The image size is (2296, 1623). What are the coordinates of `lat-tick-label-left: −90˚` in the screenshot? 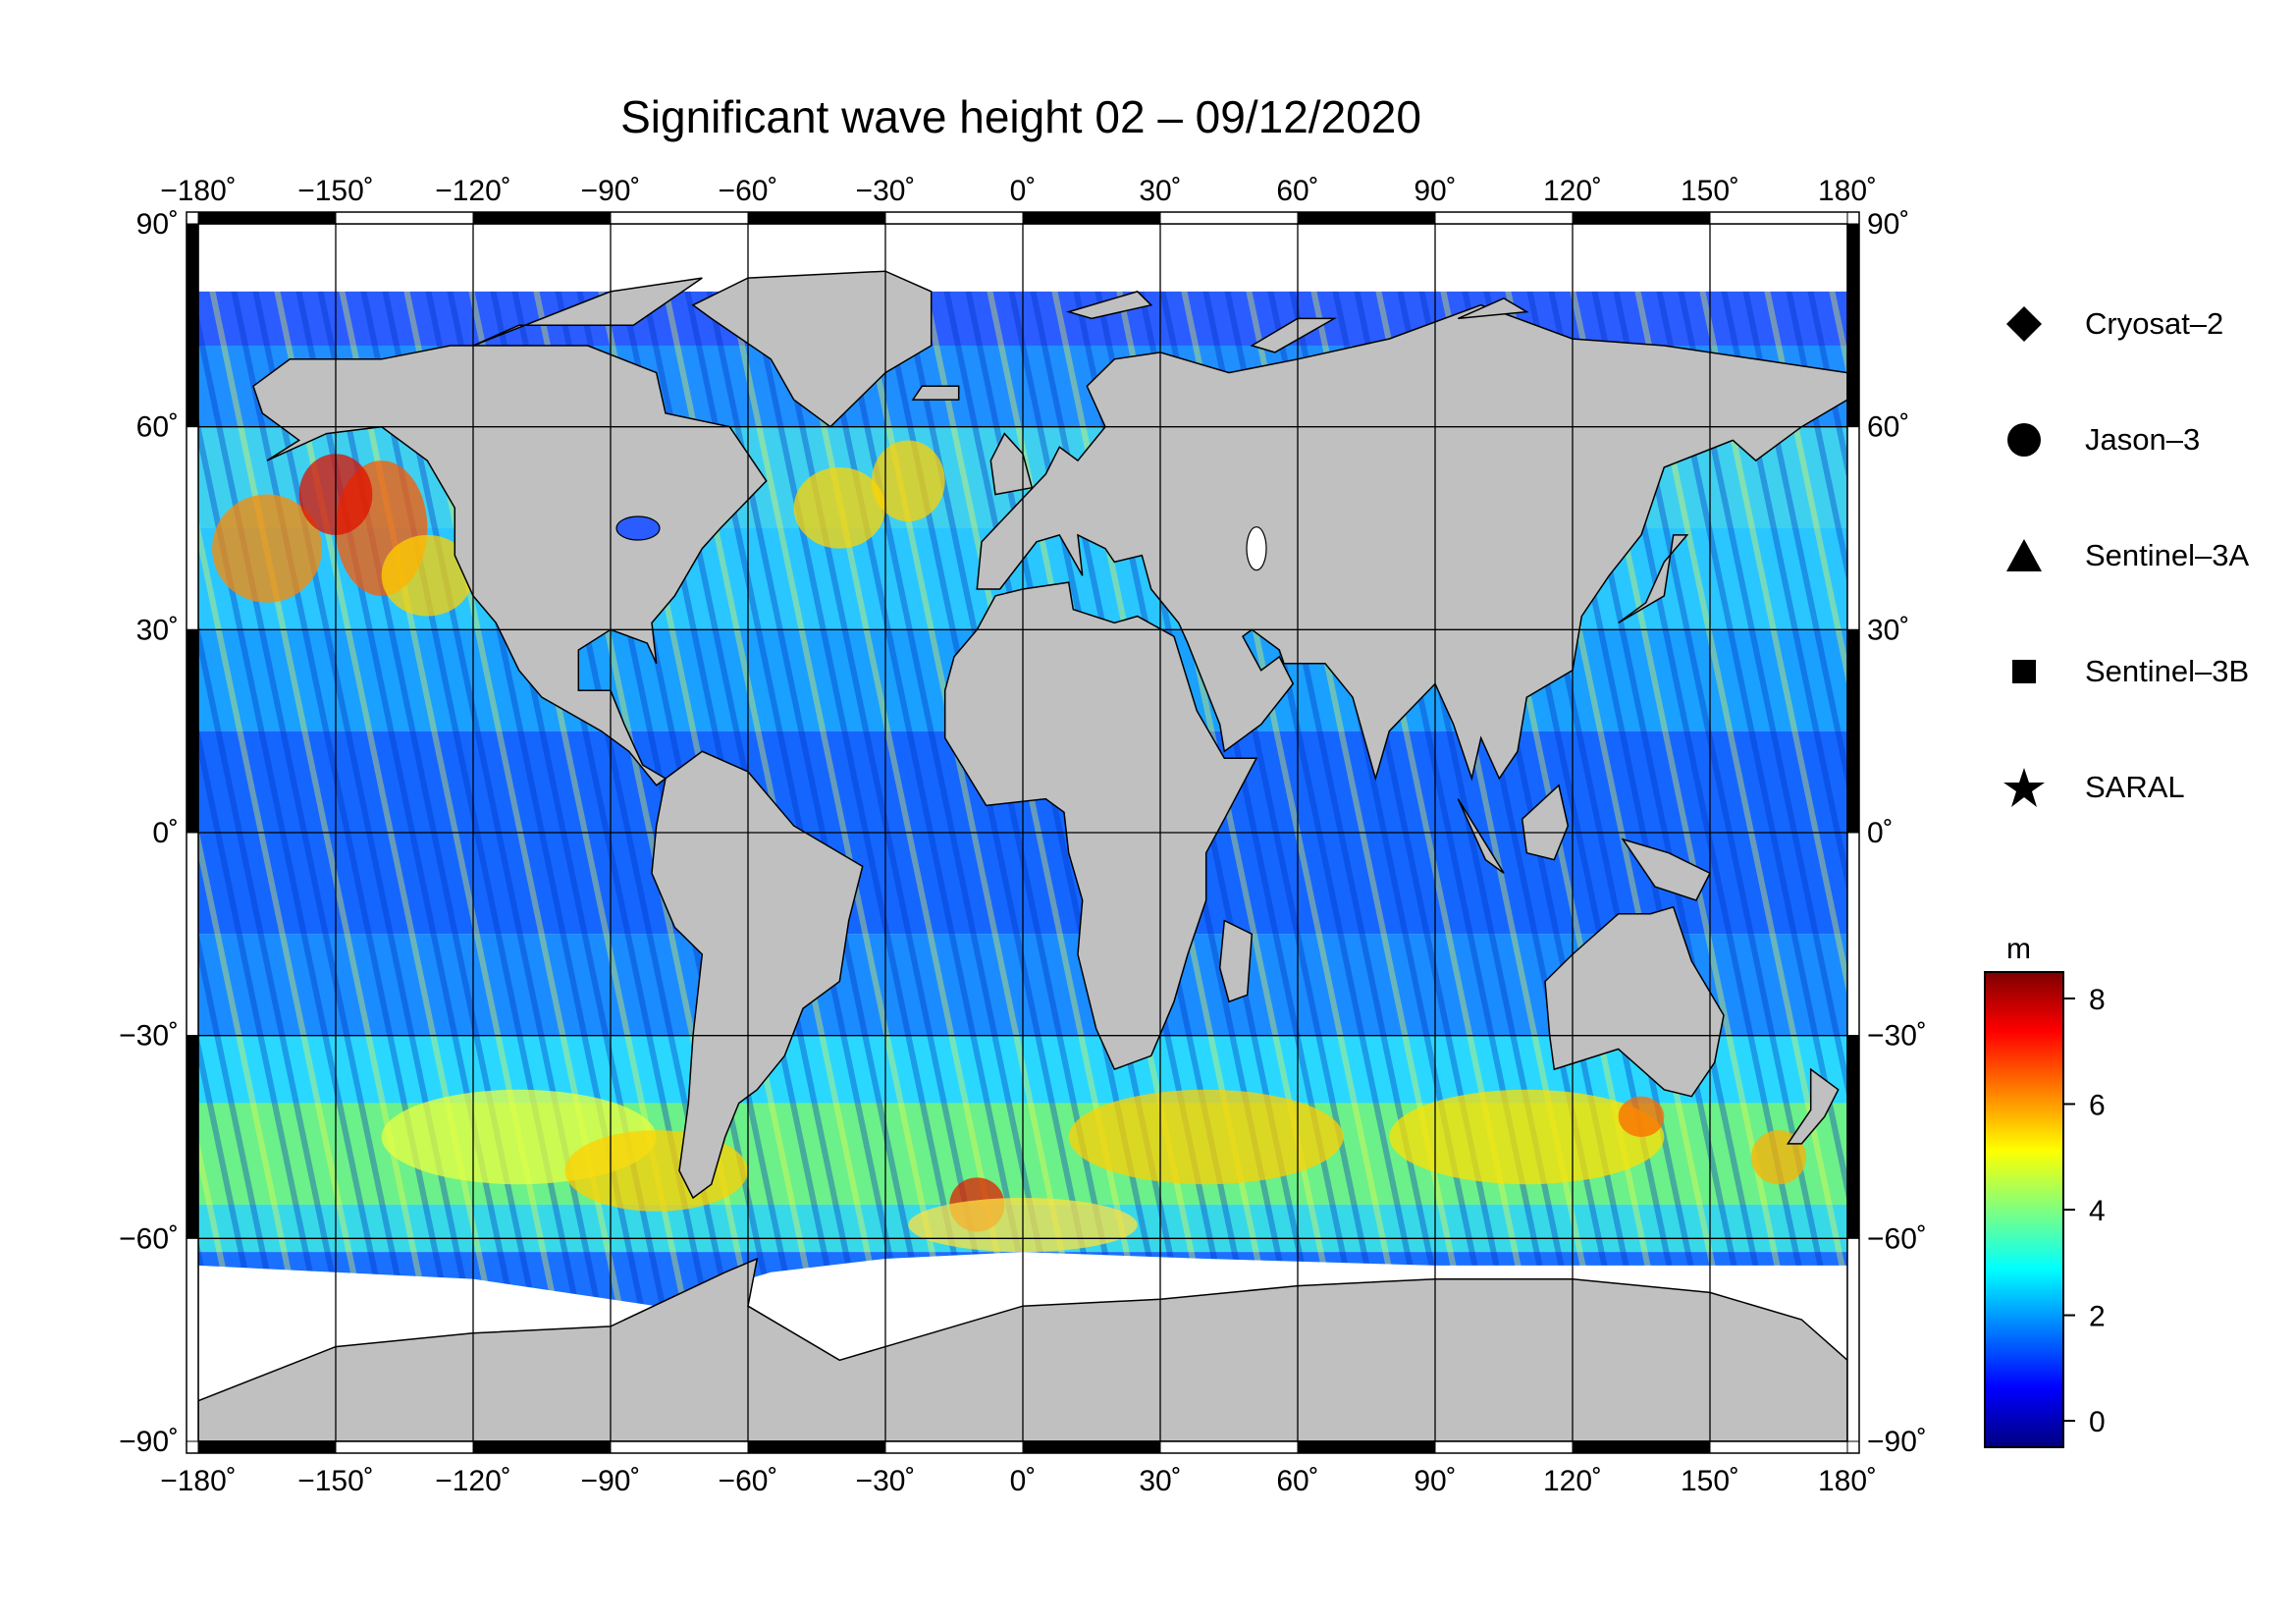 It's located at (149, 1442).